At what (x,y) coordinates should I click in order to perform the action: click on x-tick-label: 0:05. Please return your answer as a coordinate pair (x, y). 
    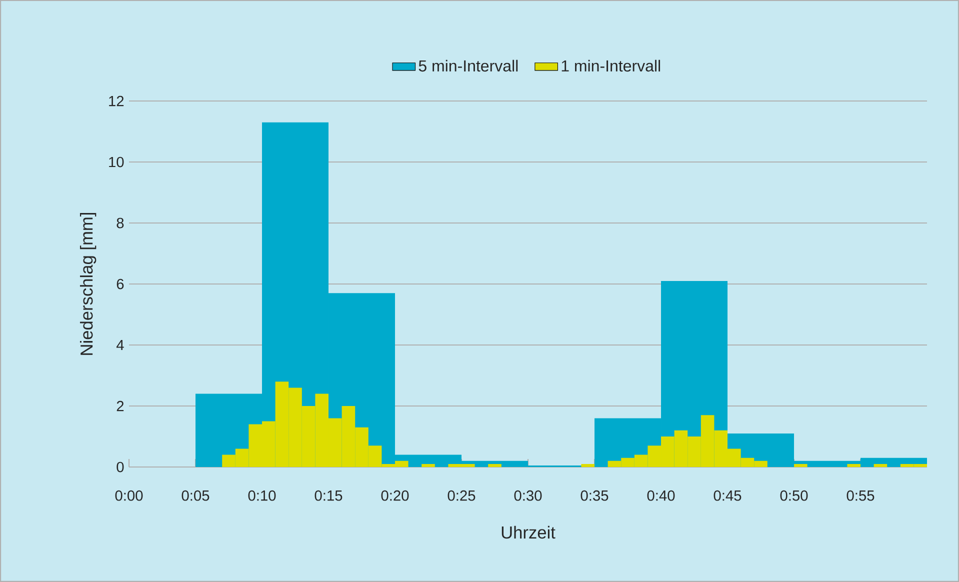
    Looking at the image, I should click on (196, 495).